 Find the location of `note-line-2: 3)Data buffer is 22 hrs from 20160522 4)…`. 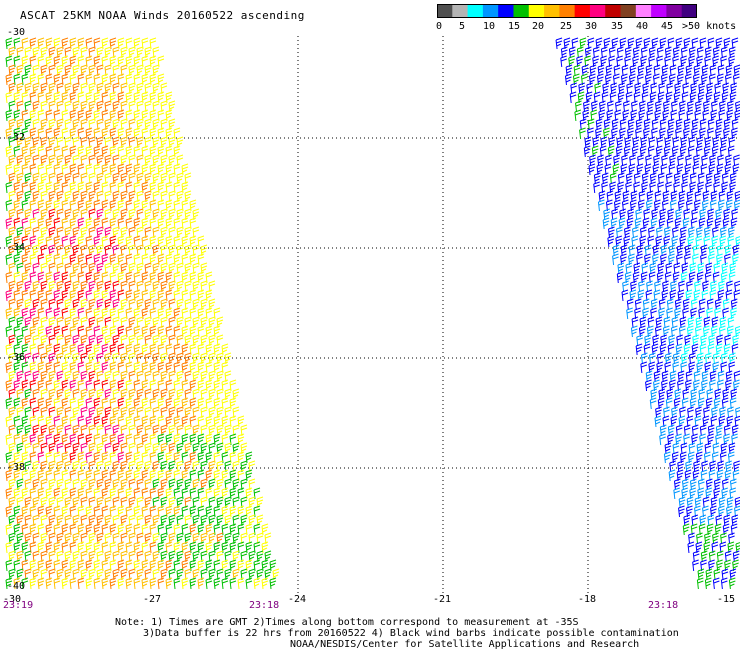

note-line-2: 3)Data buffer is 22 hrs from 20160522 4)… is located at coordinates (411, 633).